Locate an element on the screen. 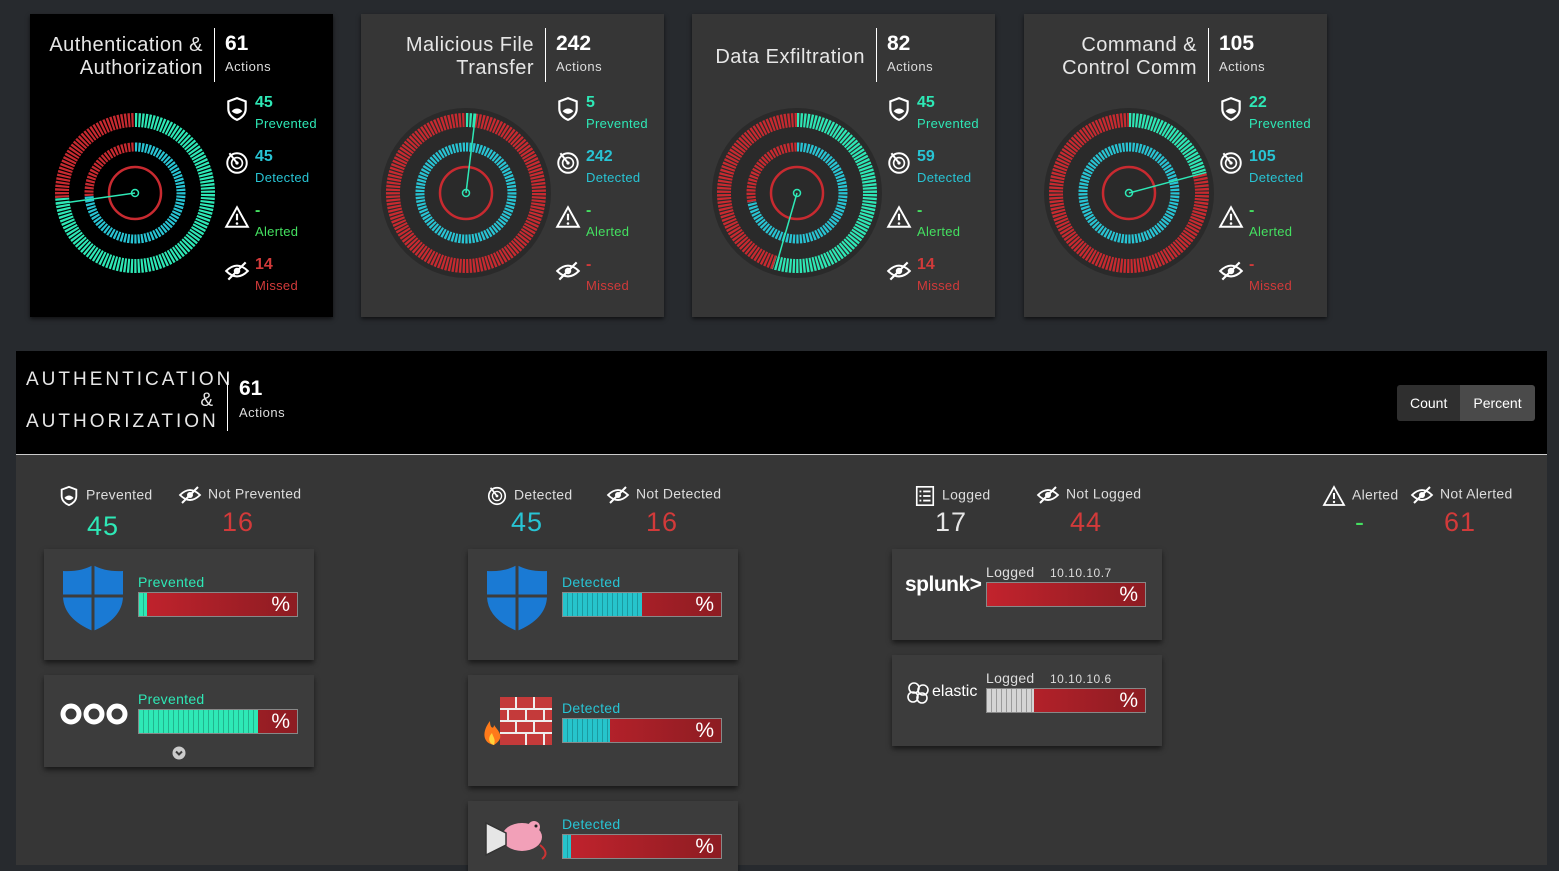 Image resolution: width=1559 pixels, height=871 pixels. gauge-needle is located at coordinates (786, 231).